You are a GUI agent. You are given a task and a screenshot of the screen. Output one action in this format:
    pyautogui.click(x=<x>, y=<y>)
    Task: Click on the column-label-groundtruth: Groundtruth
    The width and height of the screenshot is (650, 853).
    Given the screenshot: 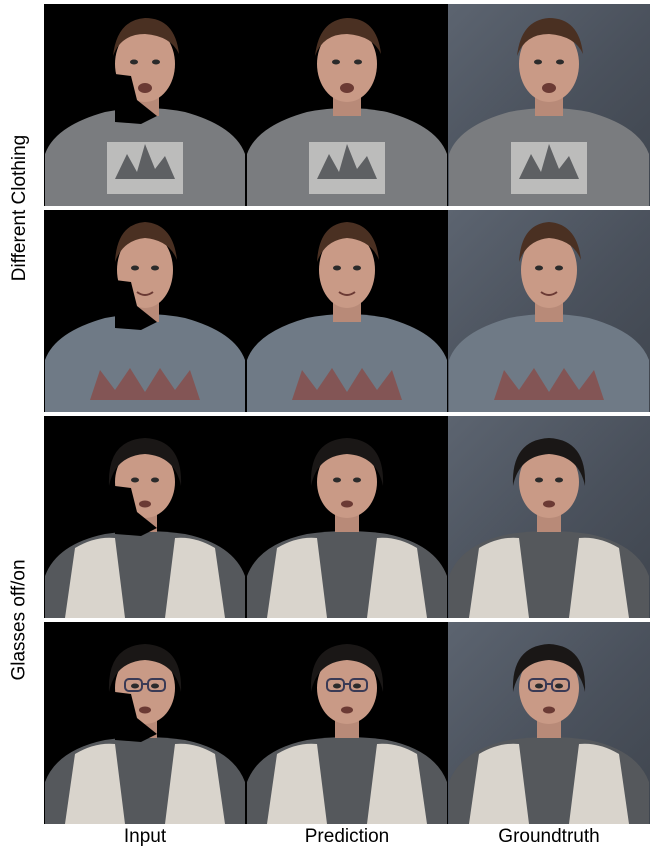 What is the action you would take?
    pyautogui.click(x=549, y=836)
    